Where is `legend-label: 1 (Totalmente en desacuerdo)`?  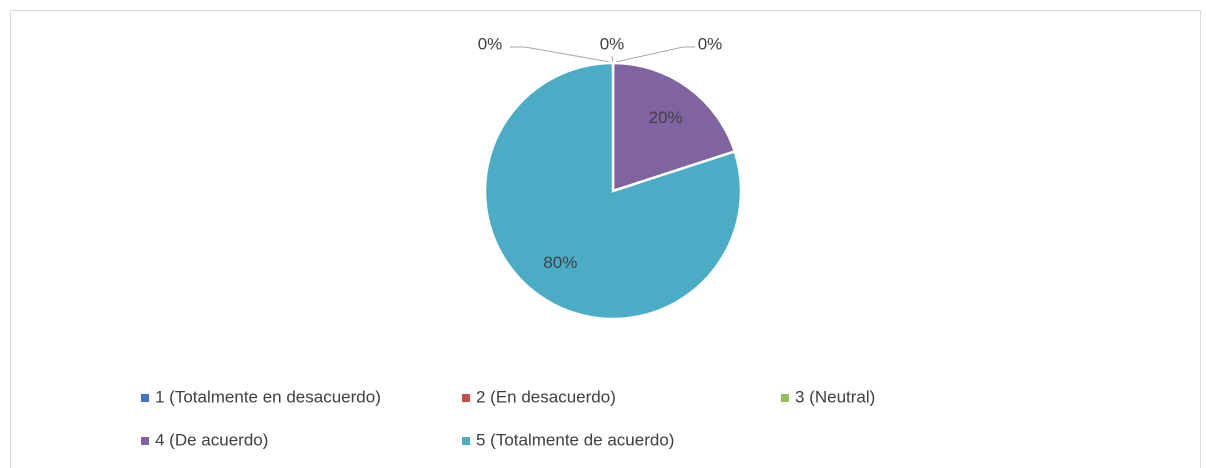 legend-label: 1 (Totalmente en desacuerdo) is located at coordinates (268, 396).